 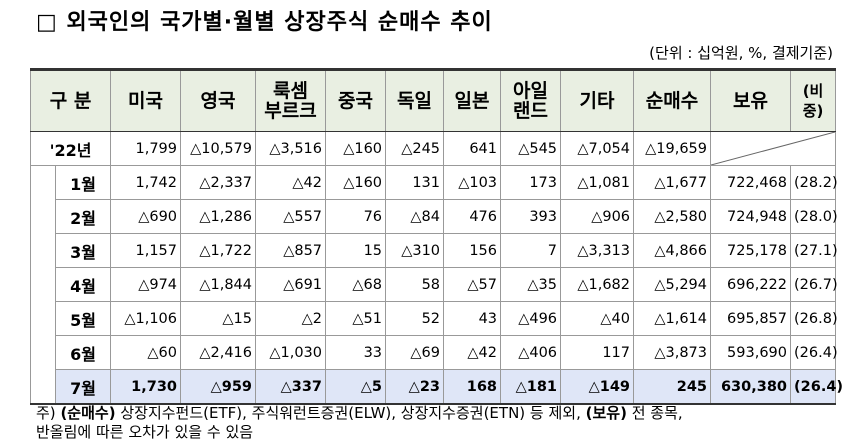 I want to click on header-cell: 순매수, so click(x=672, y=100).